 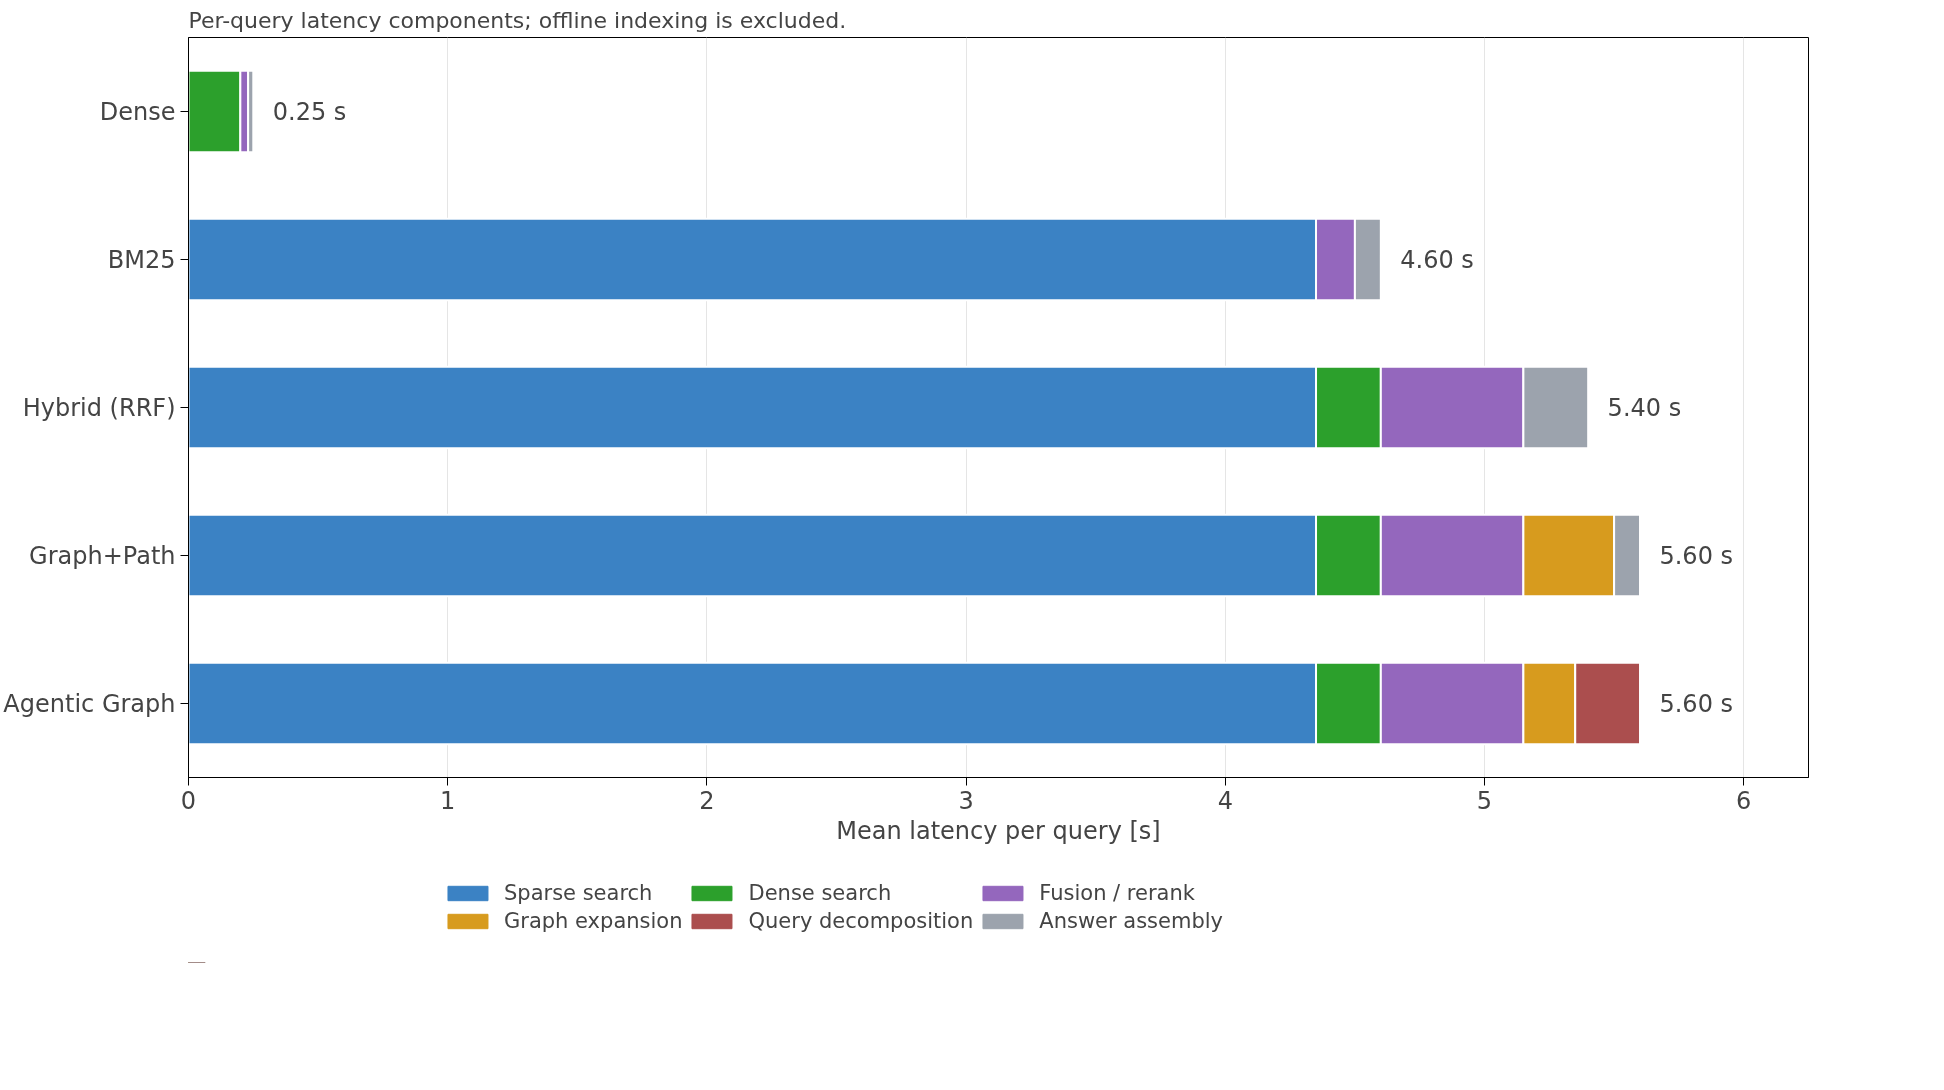 What do you see at coordinates (707, 800) in the screenshot?
I see `x-tick-label: 2` at bounding box center [707, 800].